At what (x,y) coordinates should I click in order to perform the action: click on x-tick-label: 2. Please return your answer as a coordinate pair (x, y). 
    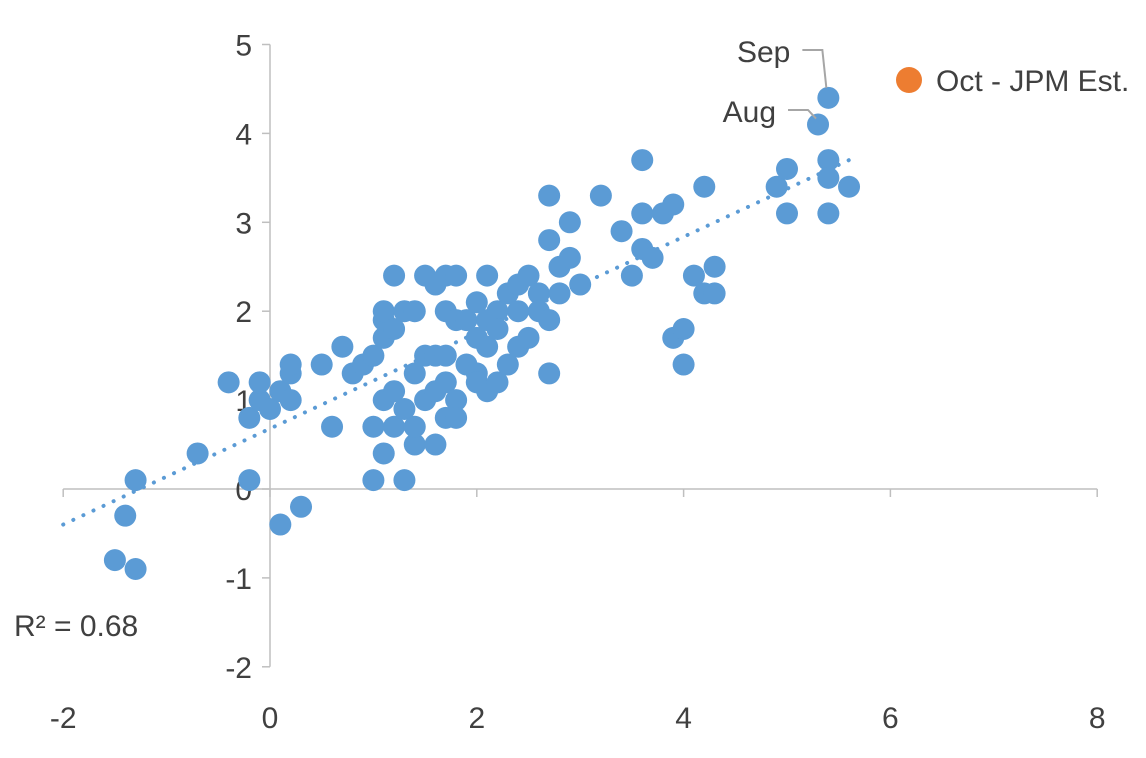
    Looking at the image, I should click on (476, 718).